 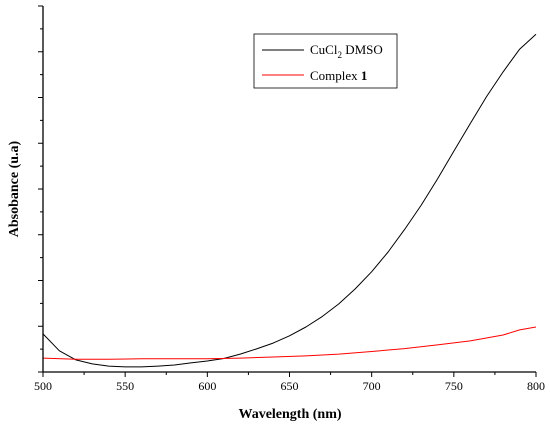 I want to click on legend-complex1-number: 1, so click(x=364, y=75).